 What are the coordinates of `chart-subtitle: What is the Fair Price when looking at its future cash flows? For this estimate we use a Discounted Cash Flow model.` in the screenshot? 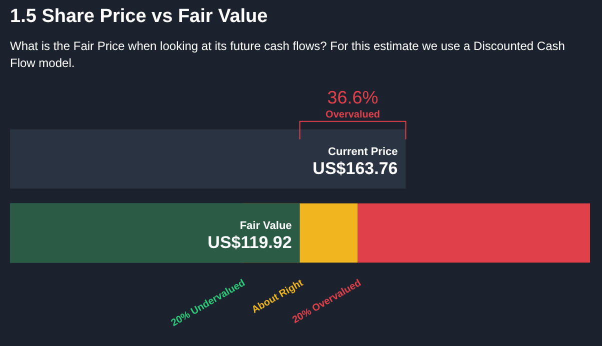 It's located at (287, 55).